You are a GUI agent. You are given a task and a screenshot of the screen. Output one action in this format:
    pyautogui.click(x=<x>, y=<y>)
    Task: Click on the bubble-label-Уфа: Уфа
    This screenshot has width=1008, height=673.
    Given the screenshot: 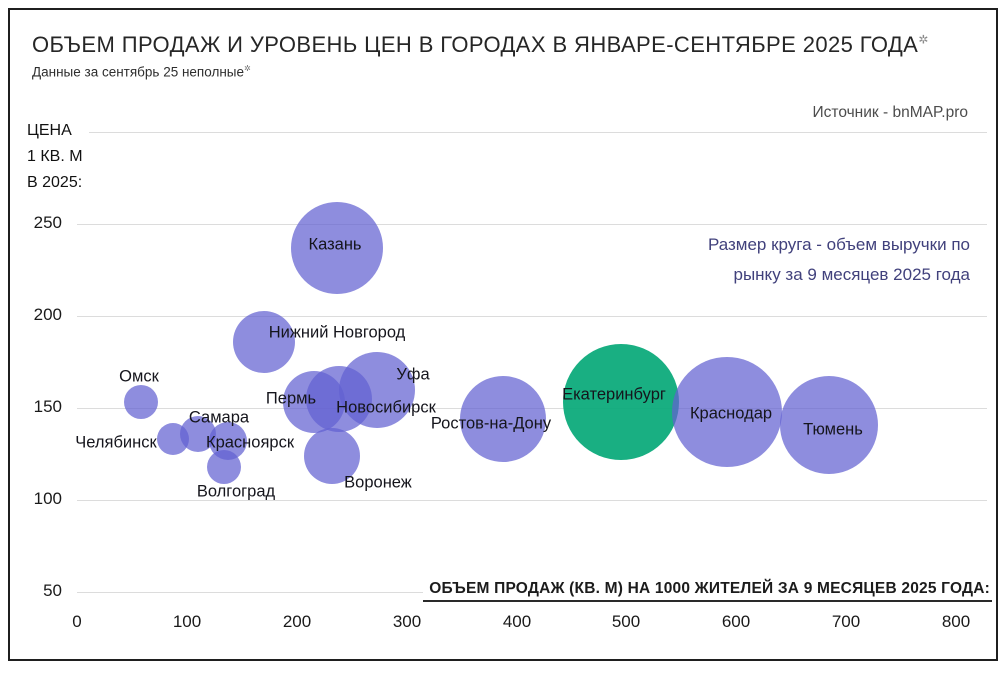 What is the action you would take?
    pyautogui.click(x=413, y=374)
    